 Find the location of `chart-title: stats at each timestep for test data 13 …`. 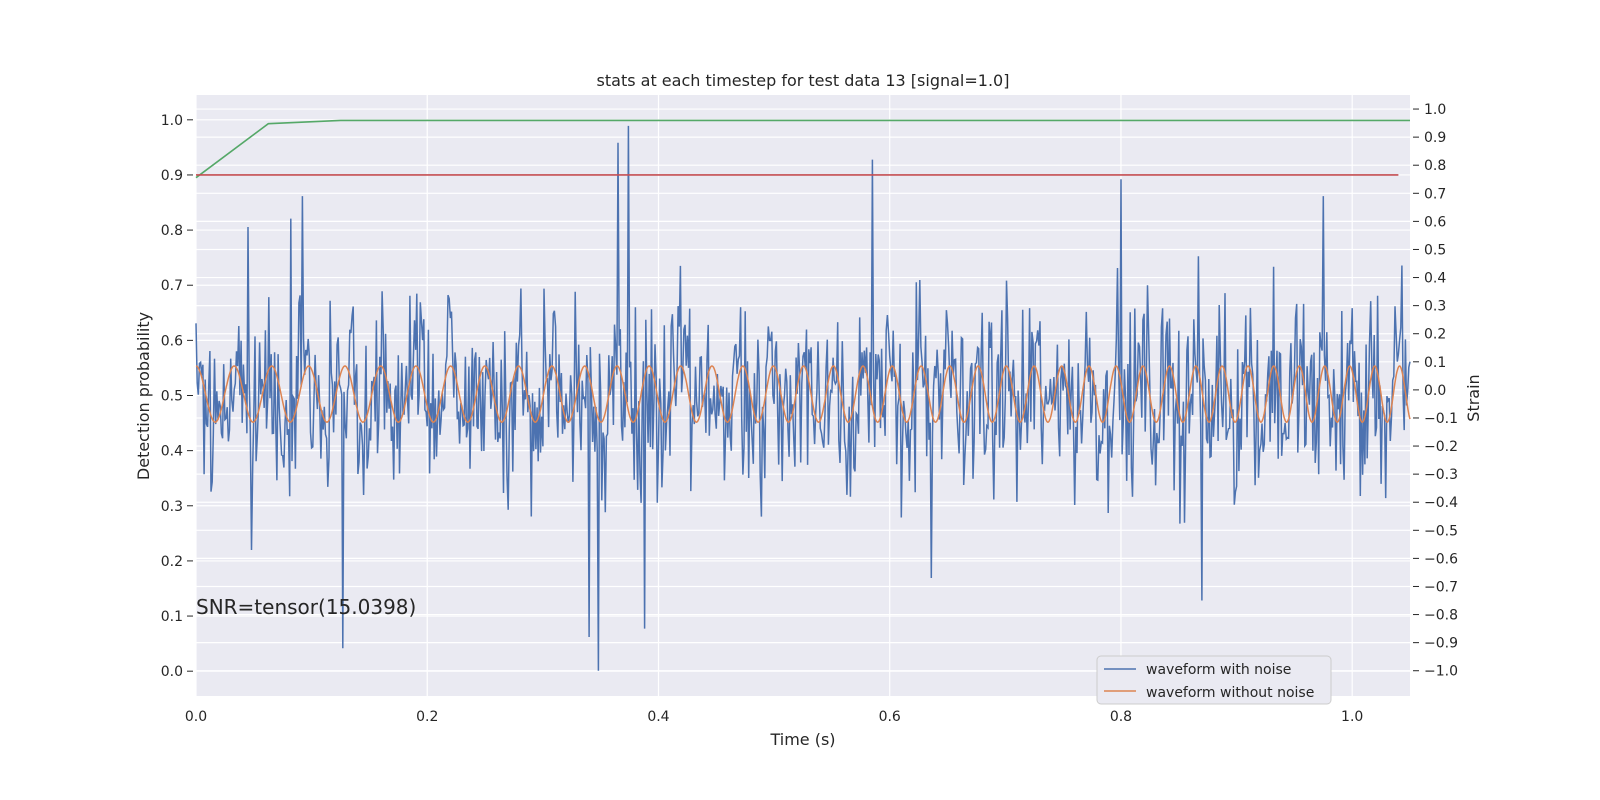

chart-title: stats at each timestep for test data 13 … is located at coordinates (803, 80).